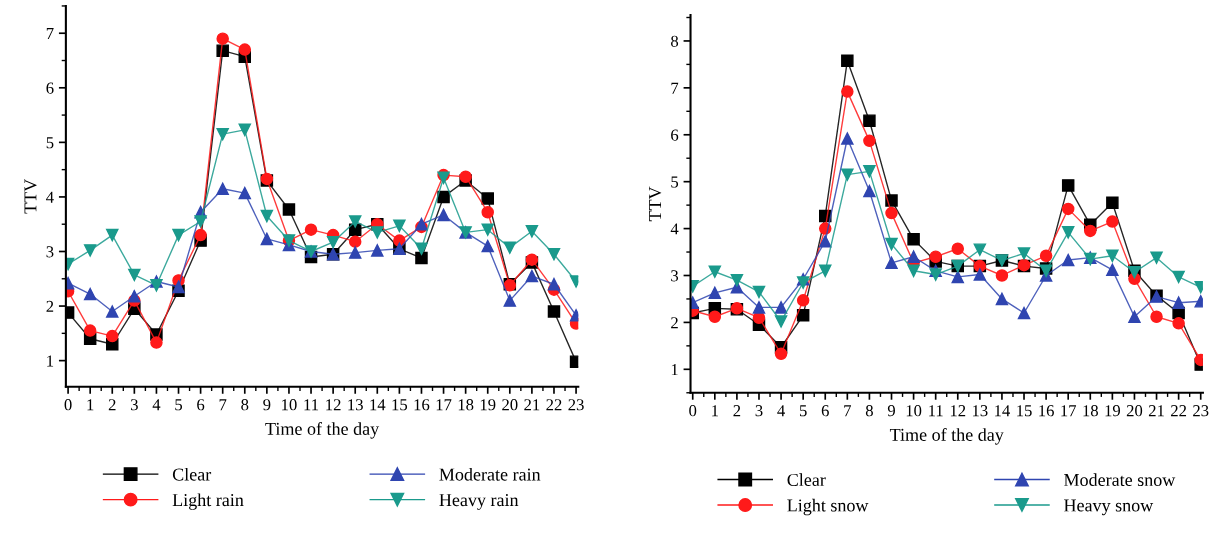  What do you see at coordinates (479, 502) in the screenshot?
I see `legend-label: Heavy rain` at bounding box center [479, 502].